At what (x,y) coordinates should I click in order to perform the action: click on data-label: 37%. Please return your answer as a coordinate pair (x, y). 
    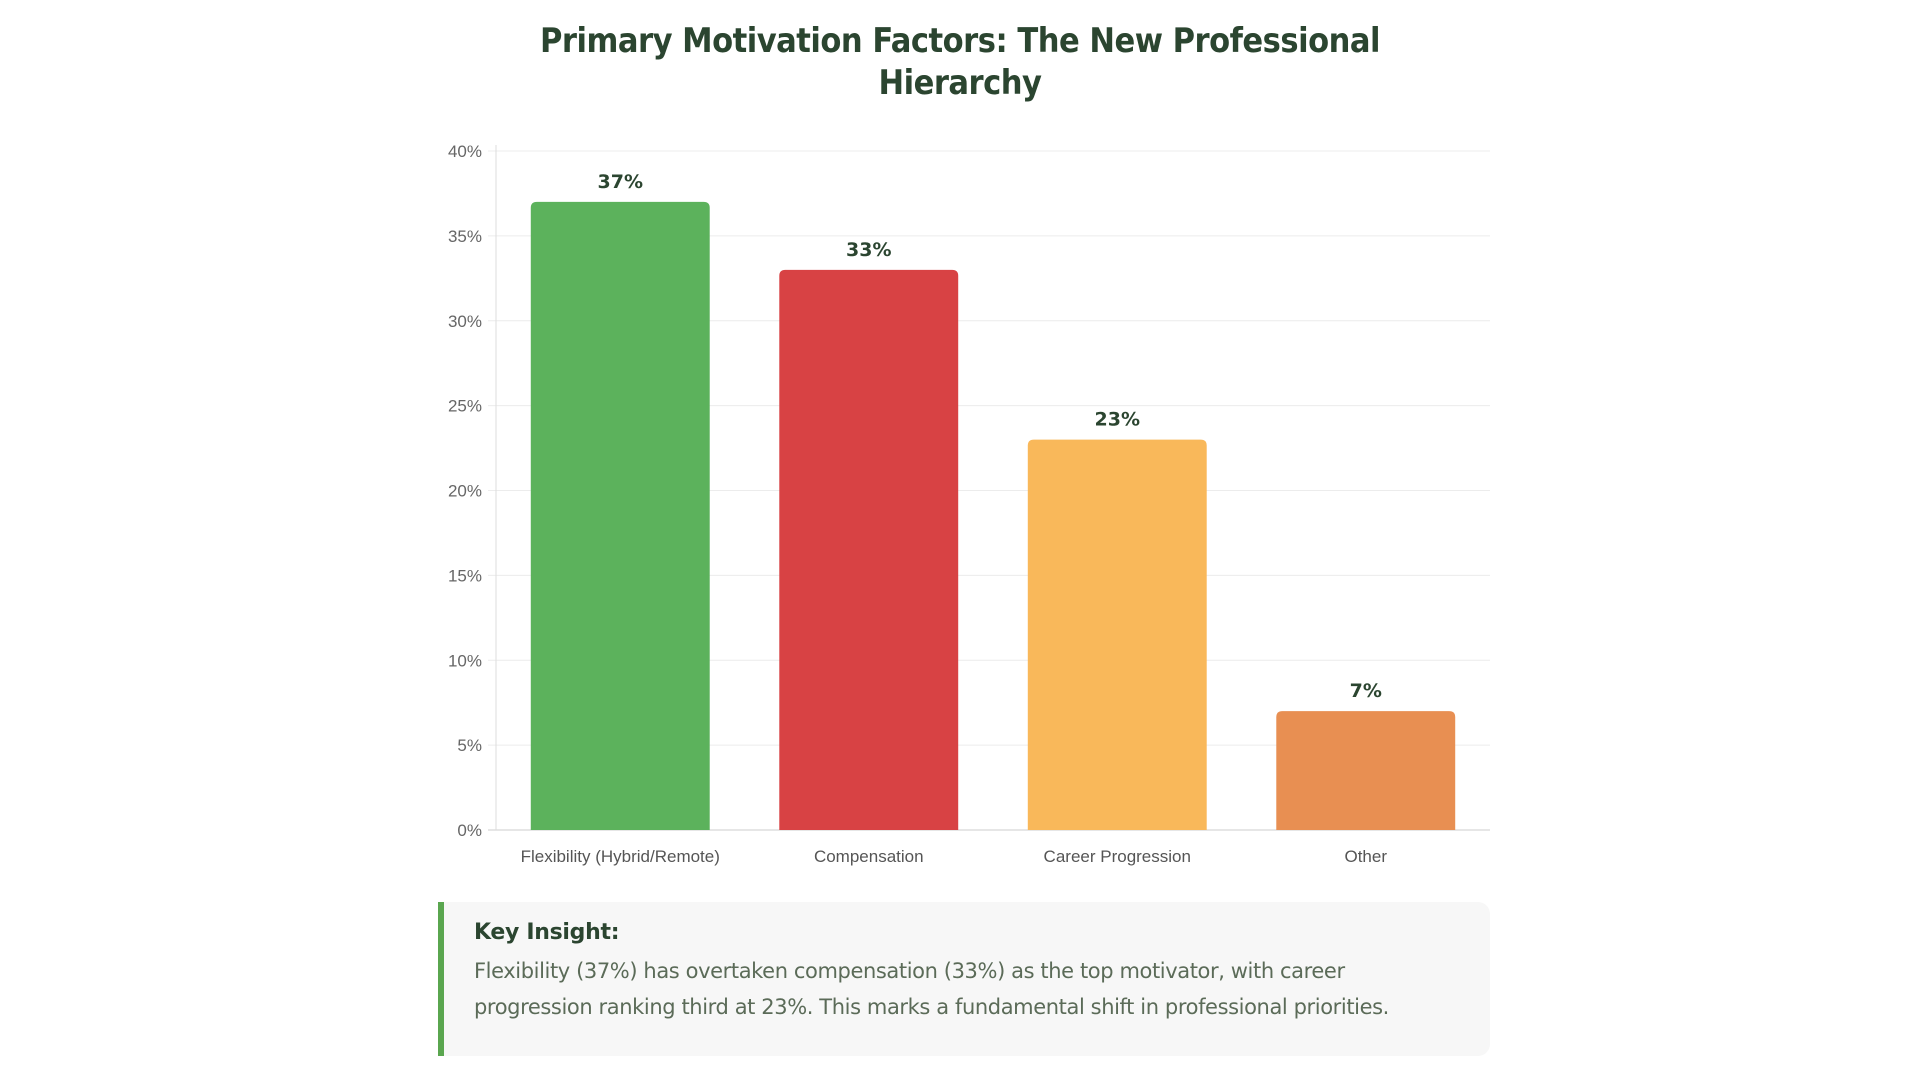
    Looking at the image, I should click on (620, 182).